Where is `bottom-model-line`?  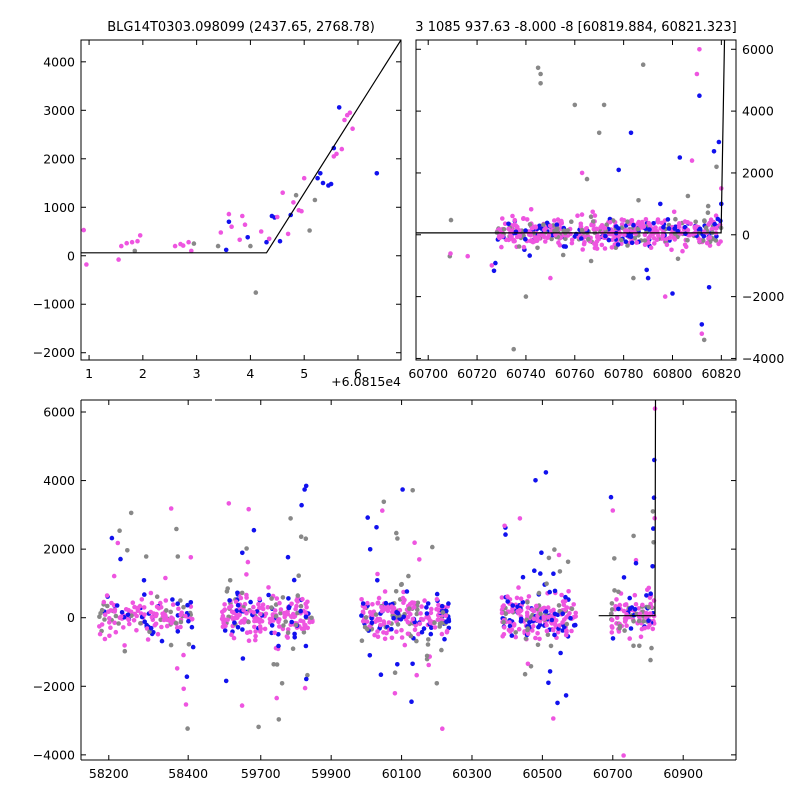
bottom-model-line is located at coordinates (627, 508).